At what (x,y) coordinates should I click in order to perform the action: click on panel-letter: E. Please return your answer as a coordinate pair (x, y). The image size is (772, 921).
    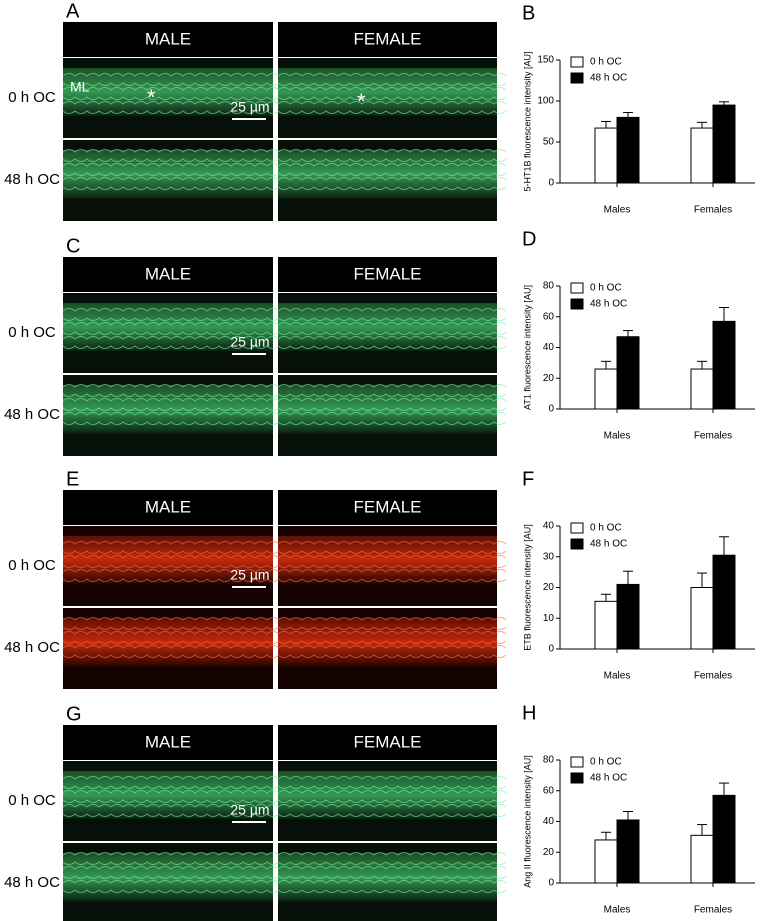
    Looking at the image, I should click on (72, 479).